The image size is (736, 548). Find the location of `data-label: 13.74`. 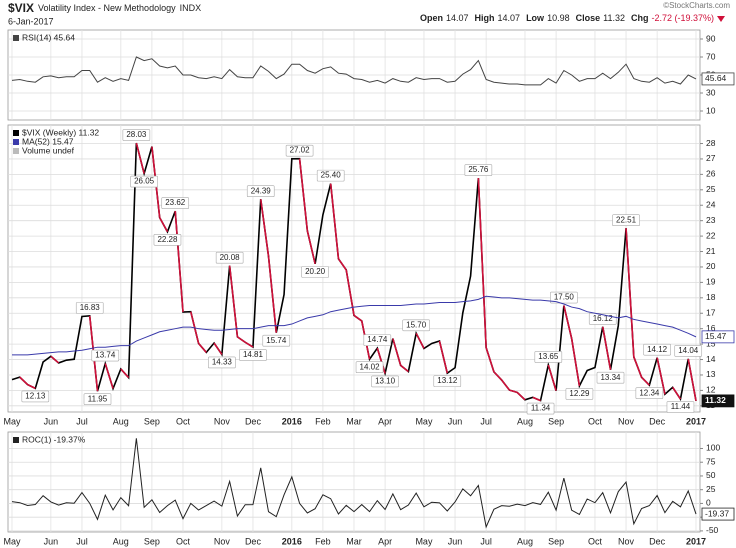

data-label: 13.74 is located at coordinates (105, 355).